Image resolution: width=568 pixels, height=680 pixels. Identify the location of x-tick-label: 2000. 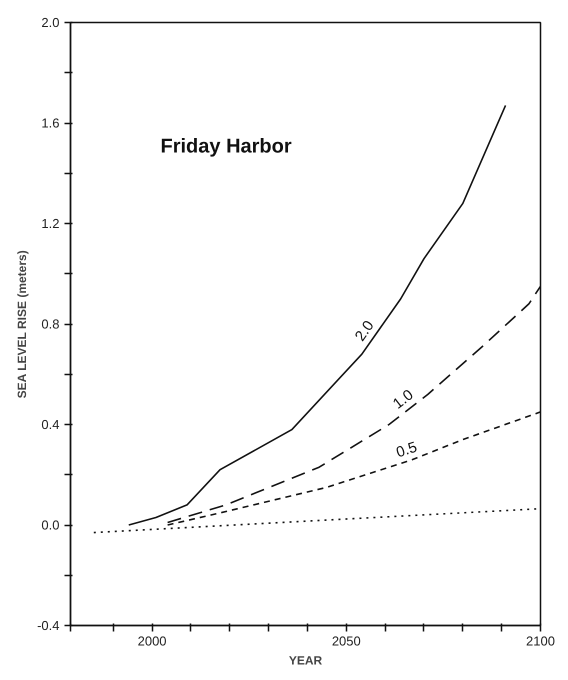
(152, 641).